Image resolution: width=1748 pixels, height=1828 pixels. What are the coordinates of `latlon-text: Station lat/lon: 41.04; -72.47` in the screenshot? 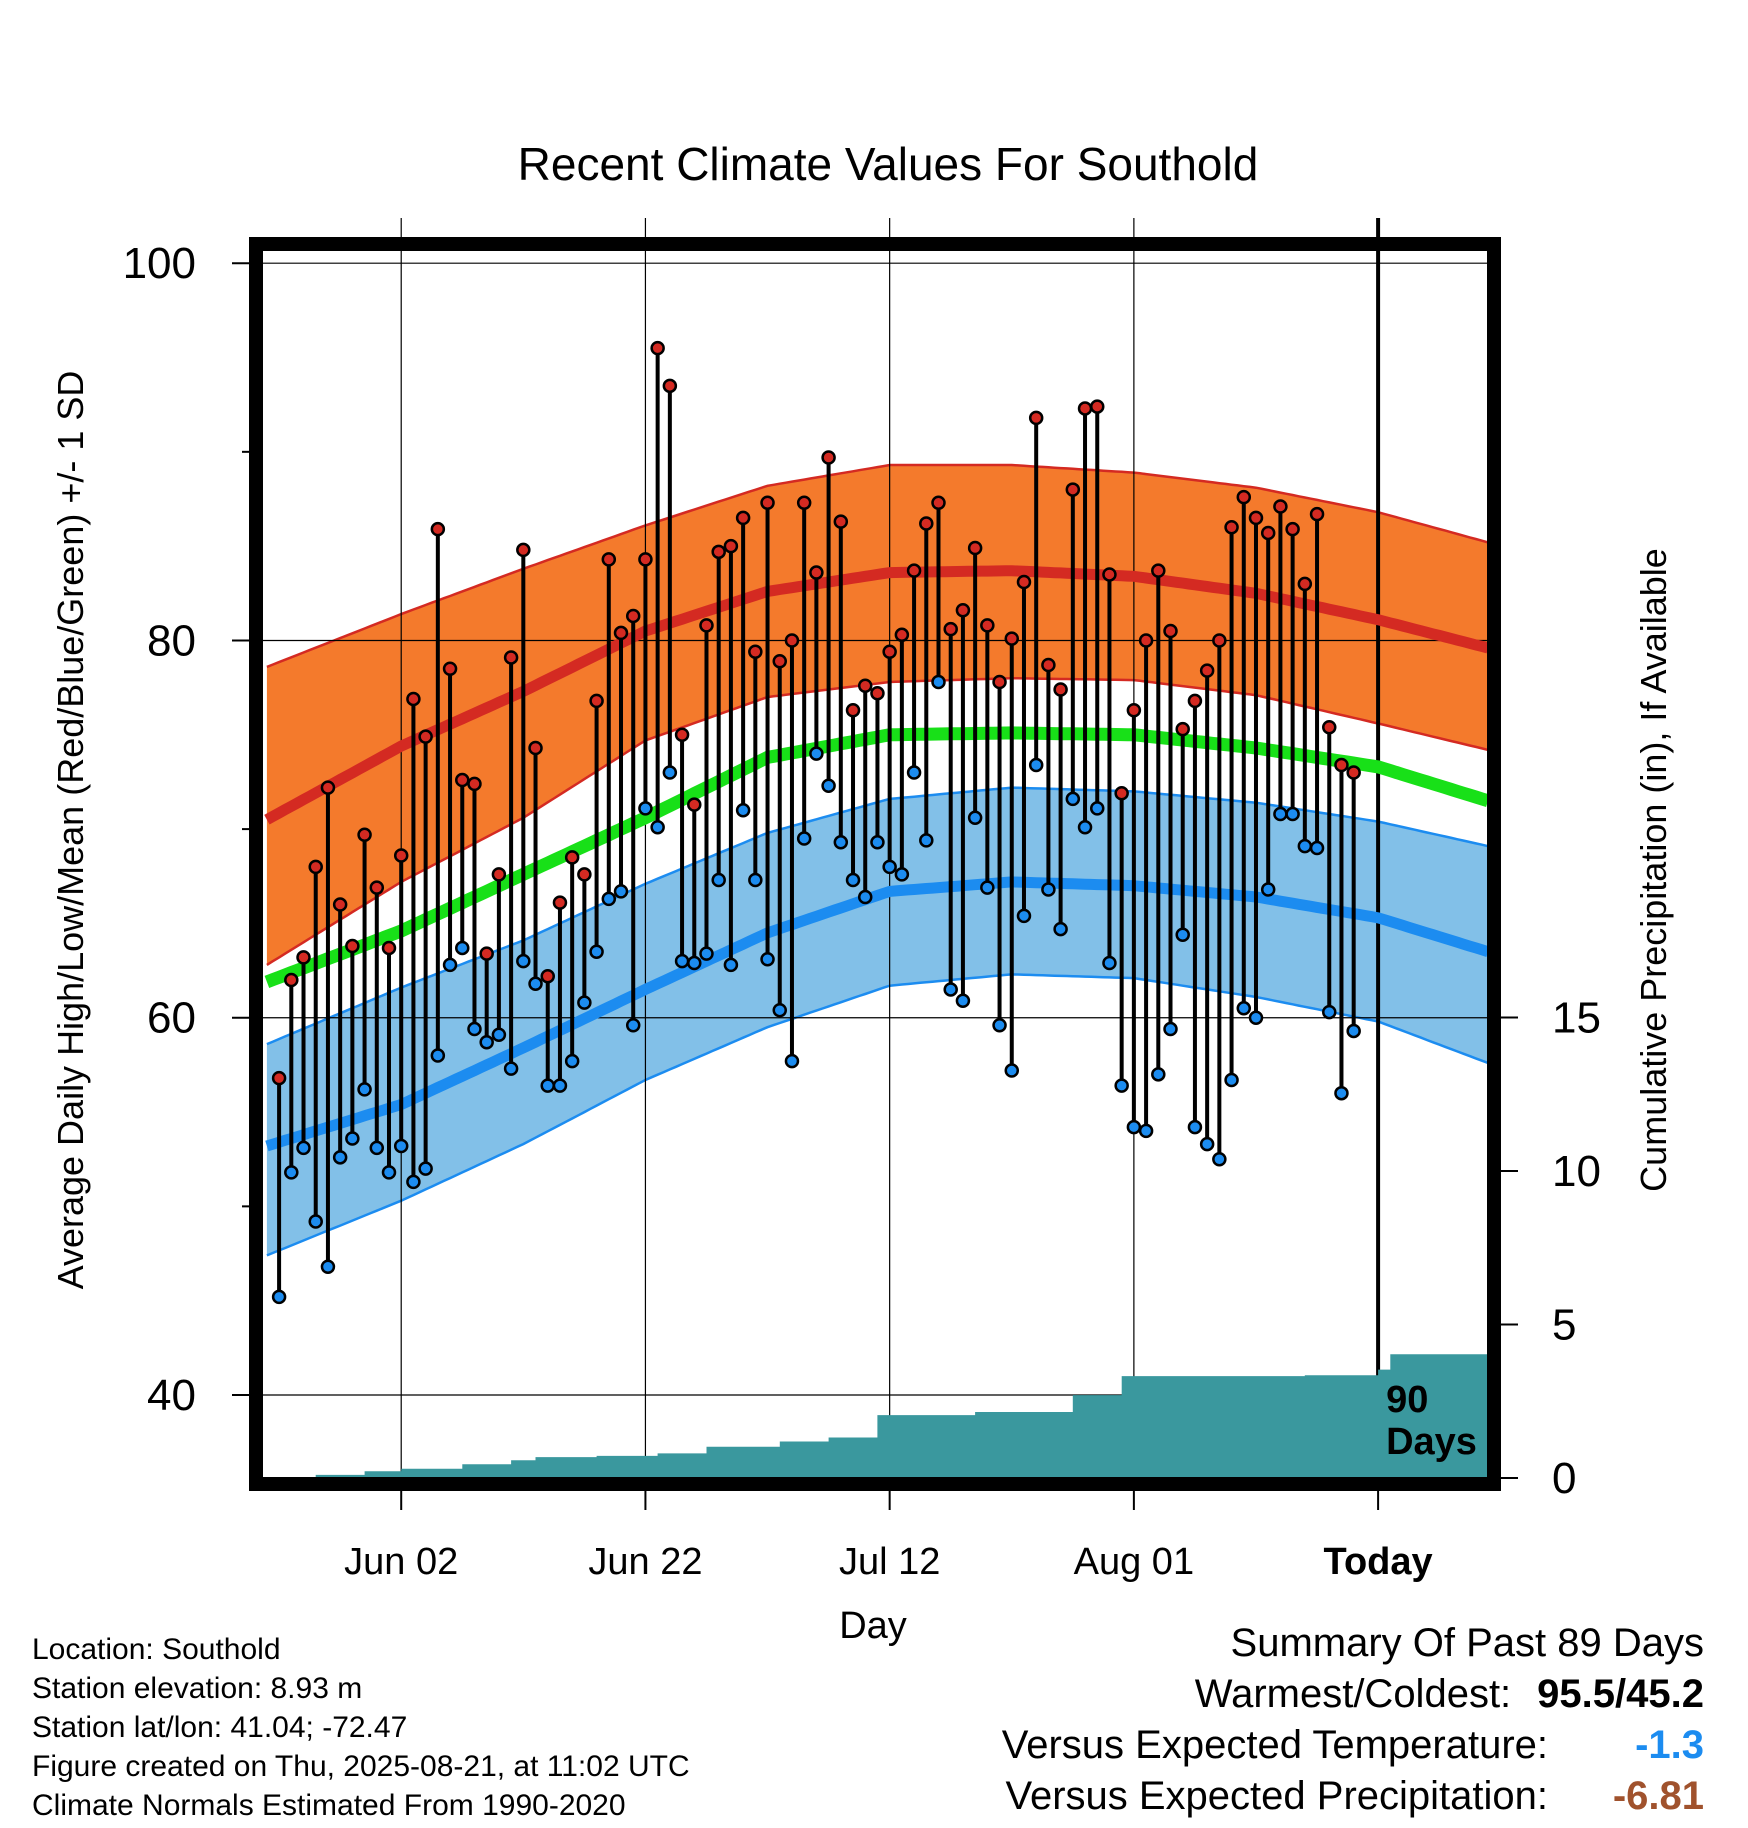 It's located at (220, 1727).